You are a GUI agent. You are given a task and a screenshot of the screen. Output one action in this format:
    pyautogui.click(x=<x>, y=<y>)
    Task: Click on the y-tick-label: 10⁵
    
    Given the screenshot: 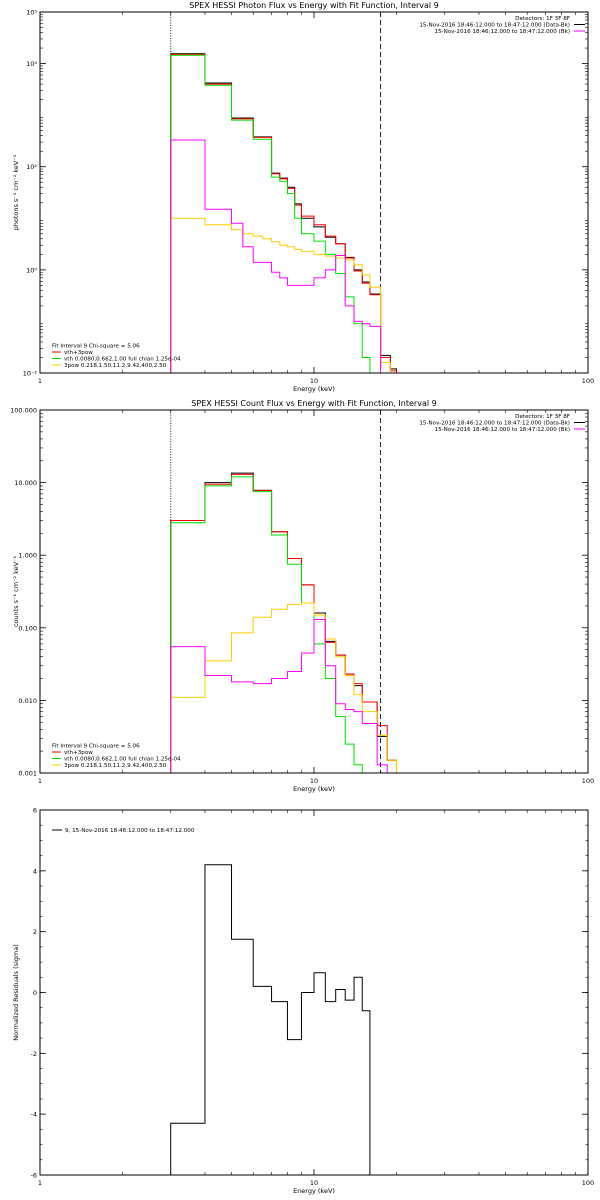 What is the action you would take?
    pyautogui.click(x=31, y=13)
    